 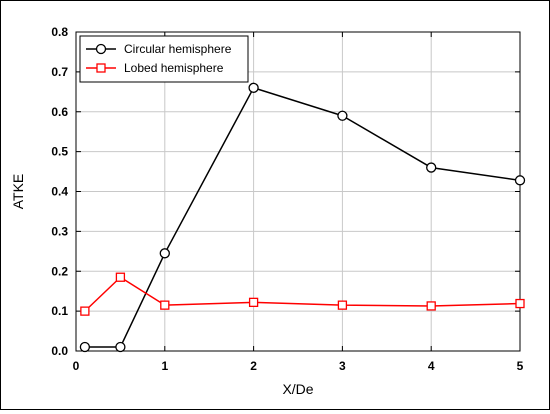 I want to click on legend-entry: Lobed hemisphere, so click(x=155, y=68).